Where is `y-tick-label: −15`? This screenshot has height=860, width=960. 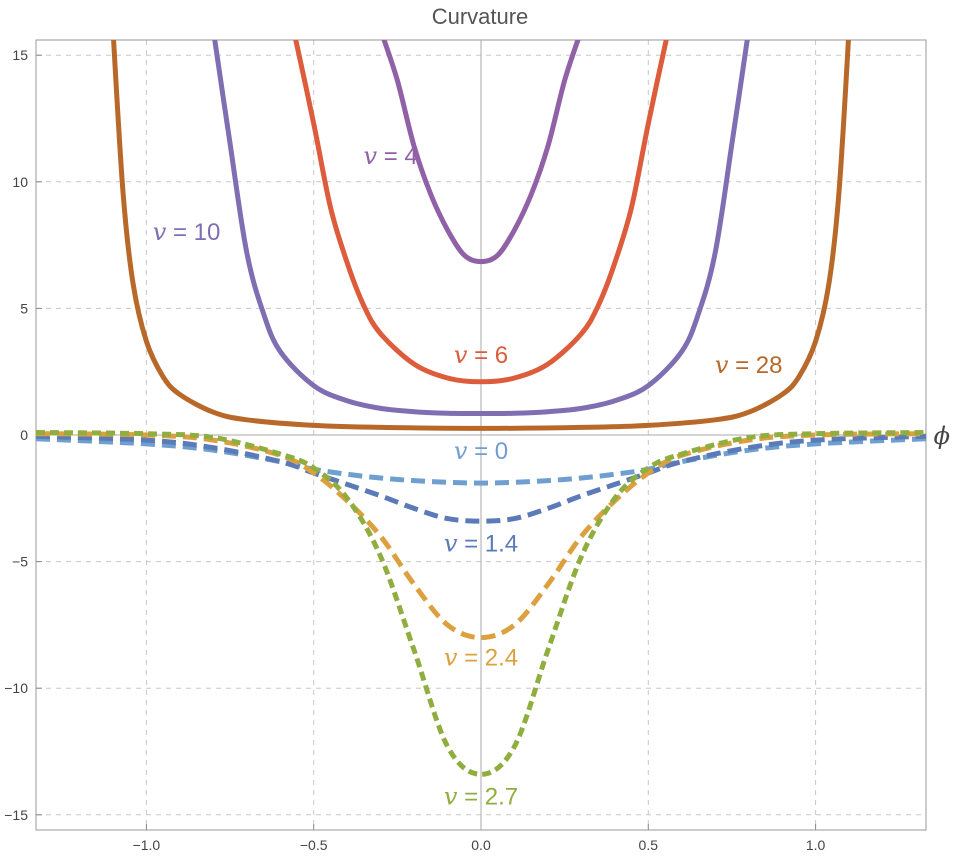 y-tick-label: −15 is located at coordinates (16, 815).